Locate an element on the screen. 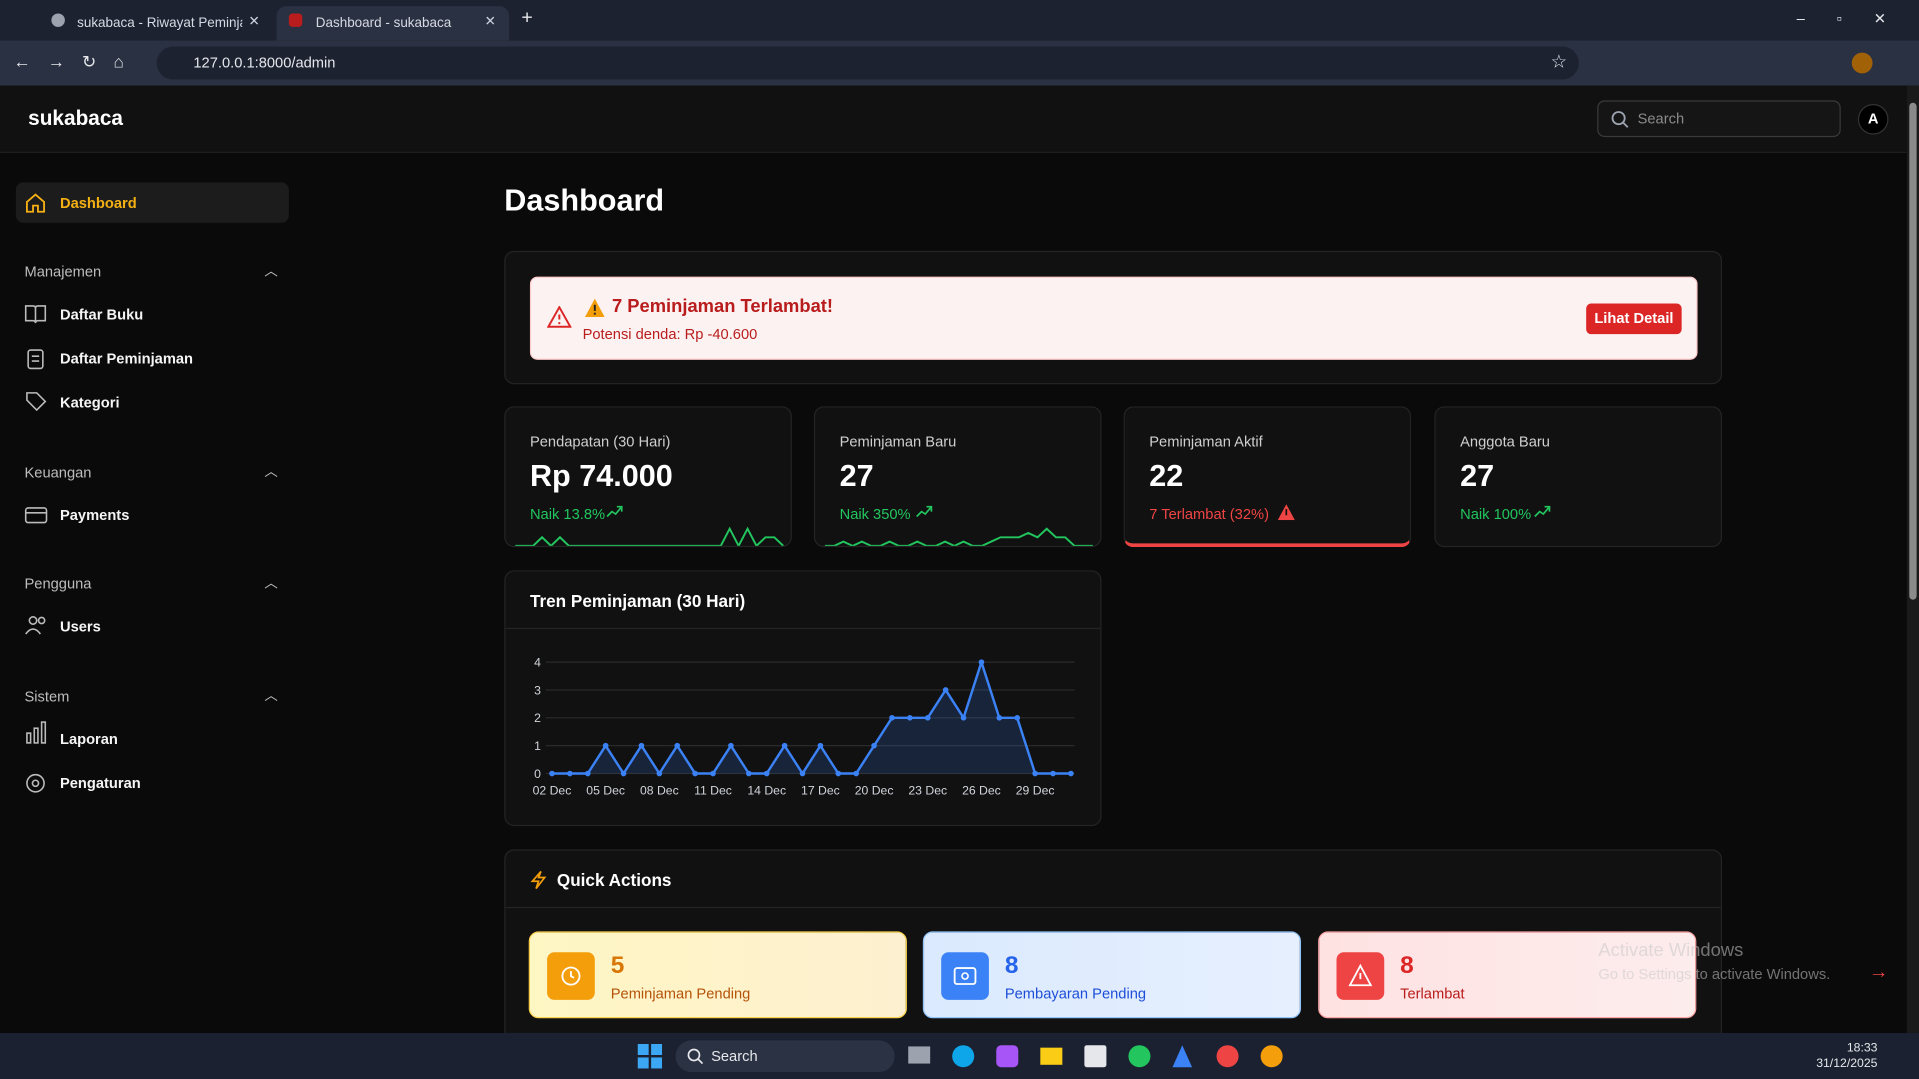 The height and width of the screenshot is (1079, 1919). stat-label: Peminjaman Aktif is located at coordinates (1206, 442).